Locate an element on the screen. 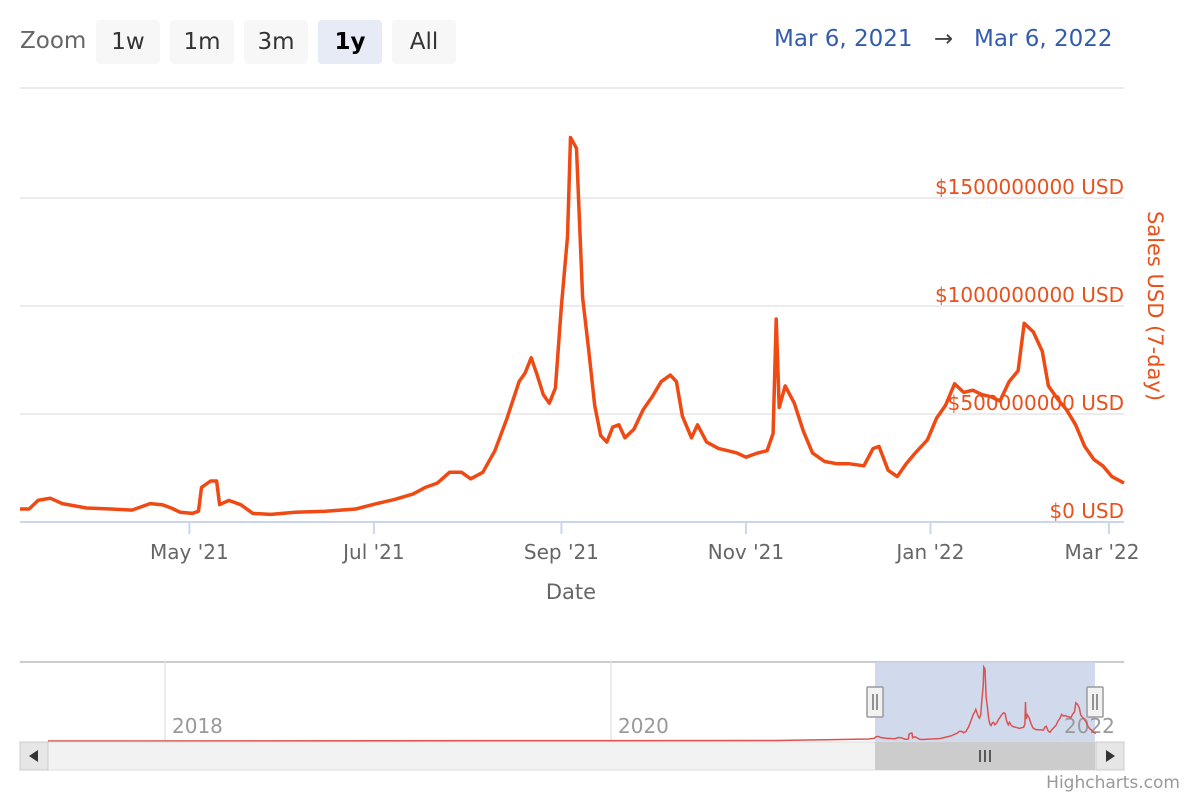  y-tick-label: $500000000 USD is located at coordinates (1036, 403).